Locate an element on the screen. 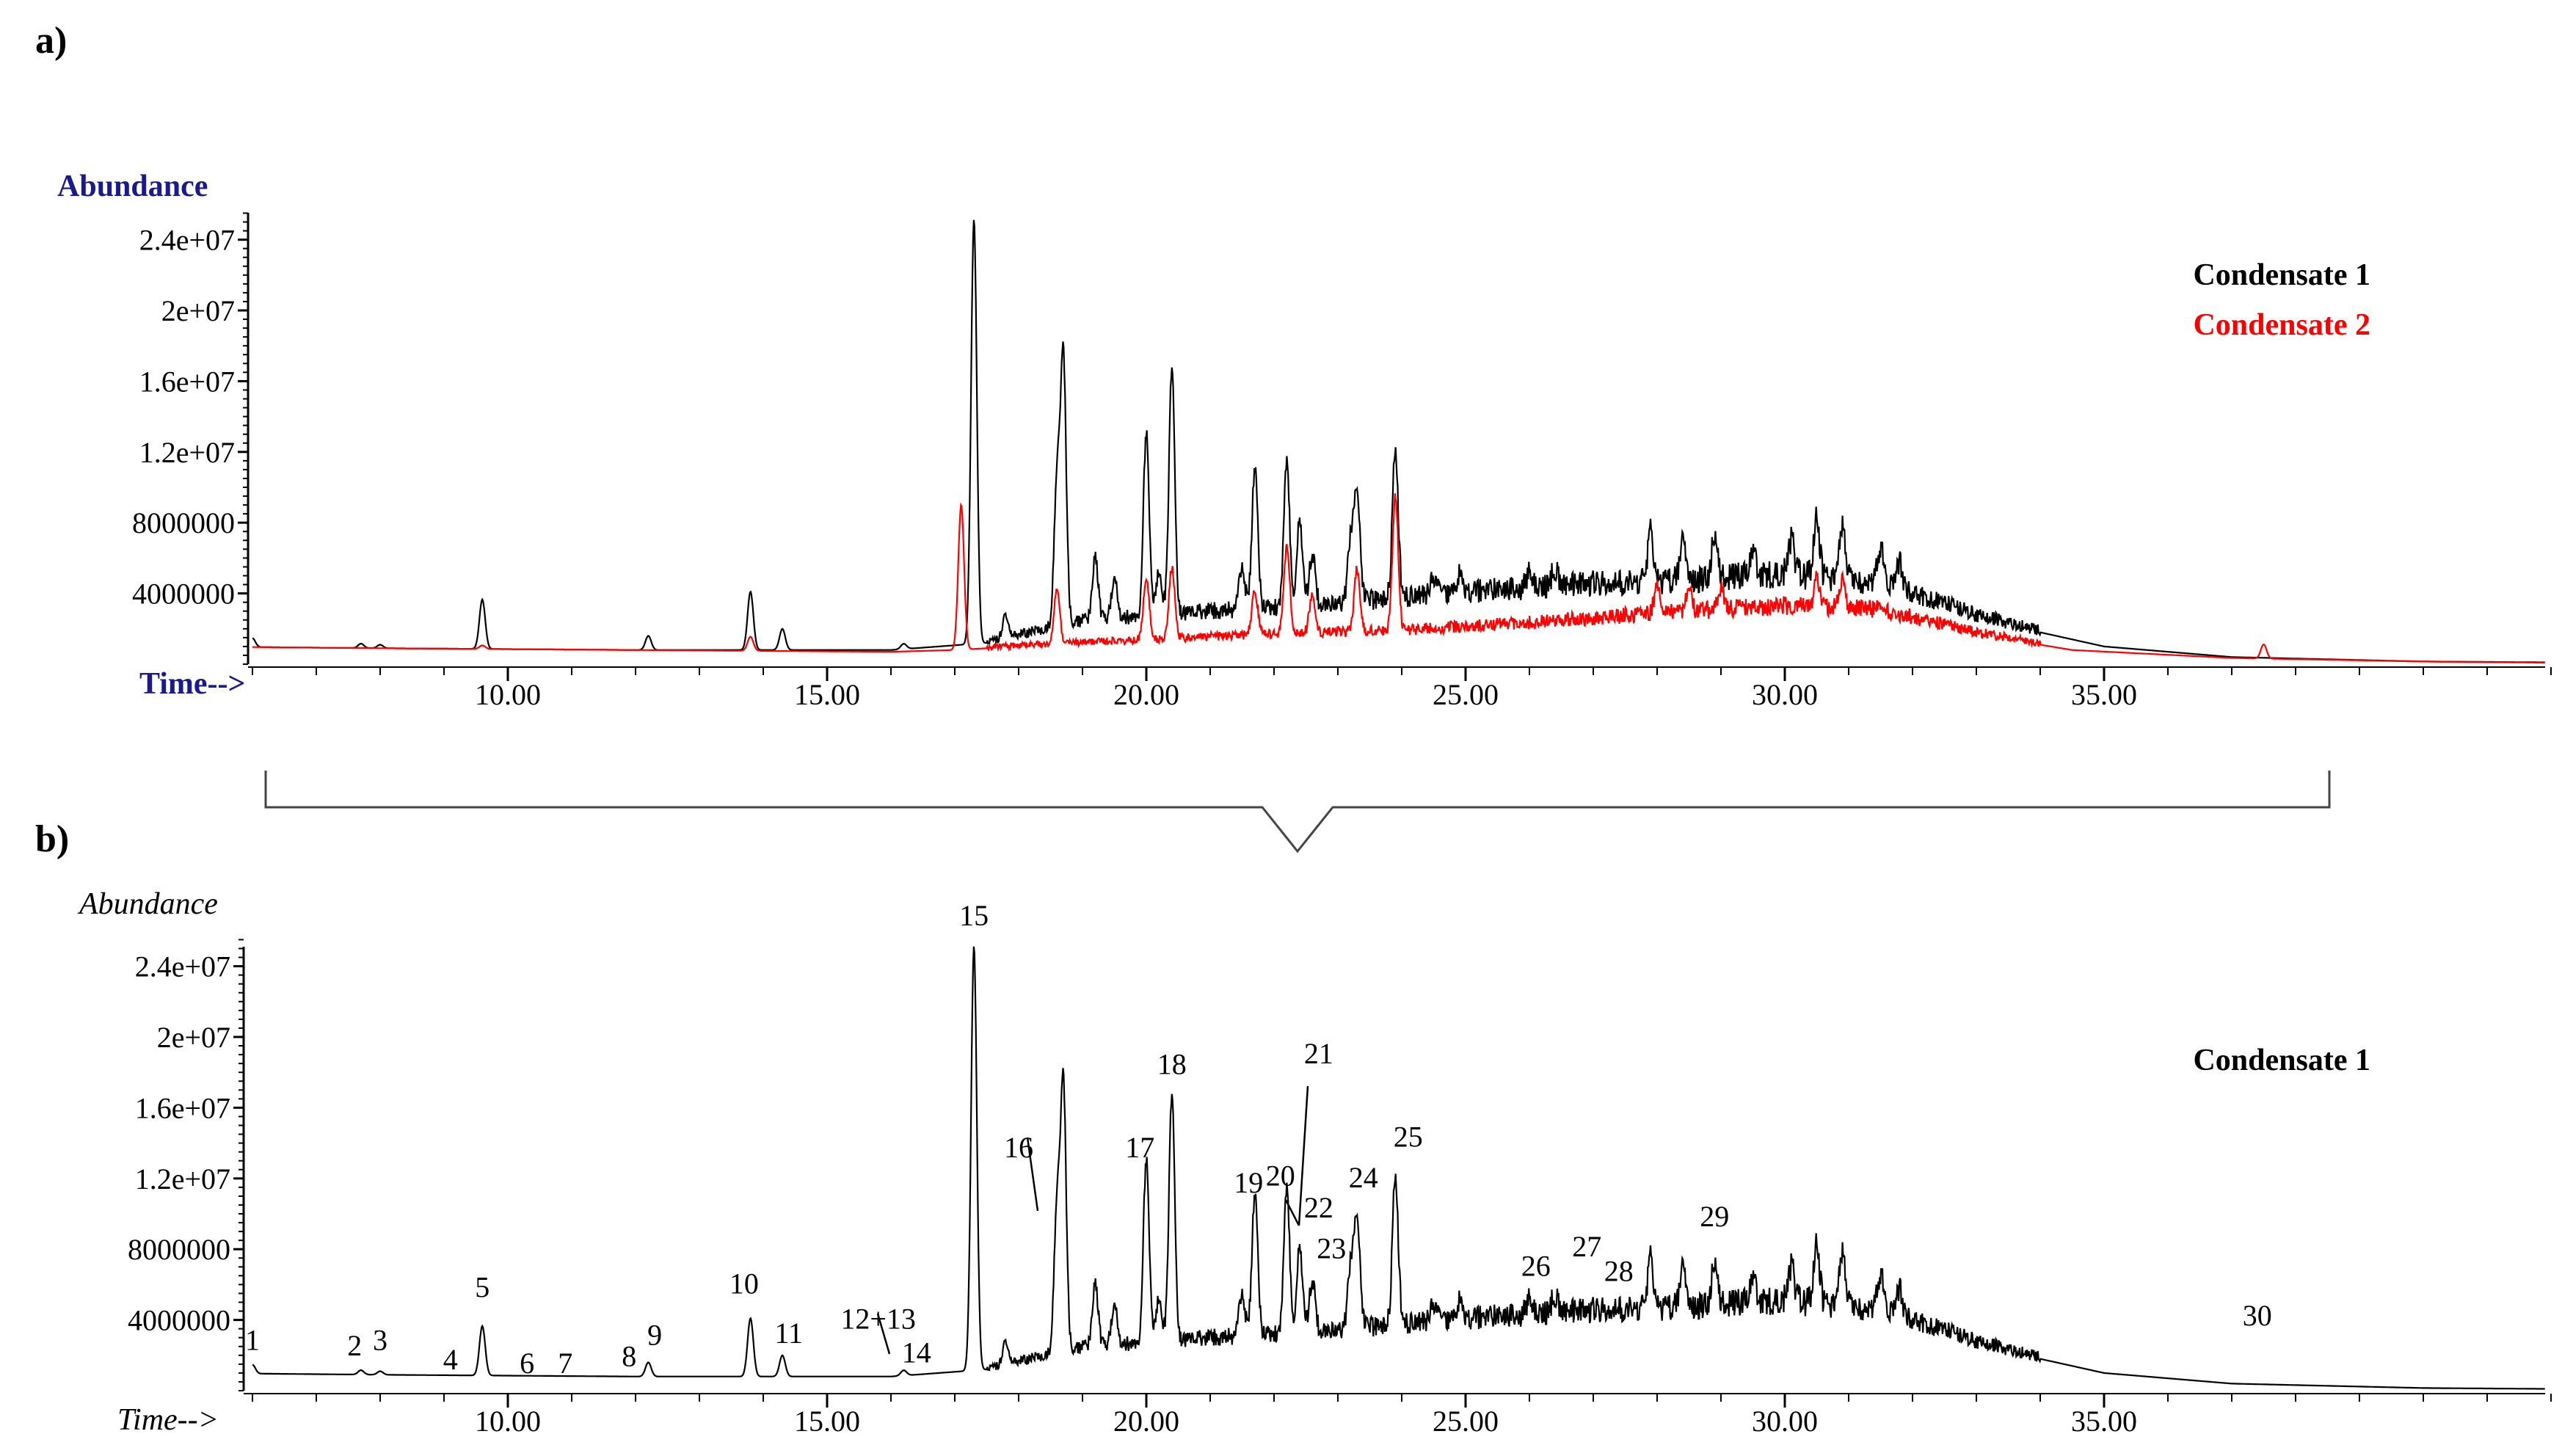  a-y-tick-label: 1.2e+07 is located at coordinates (187, 452).